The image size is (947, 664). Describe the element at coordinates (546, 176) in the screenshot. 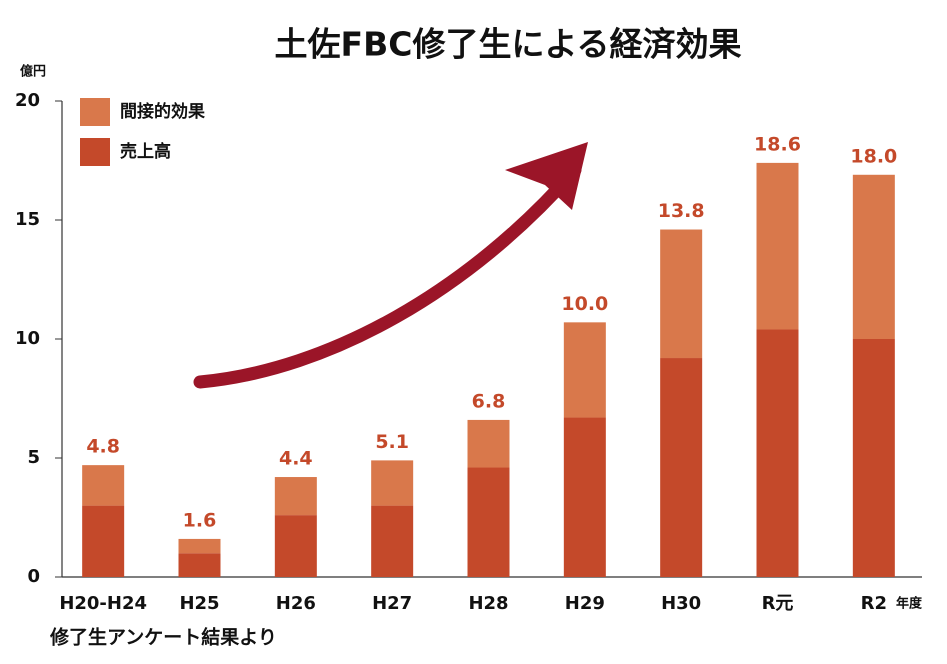

I see `arrow-head` at that location.